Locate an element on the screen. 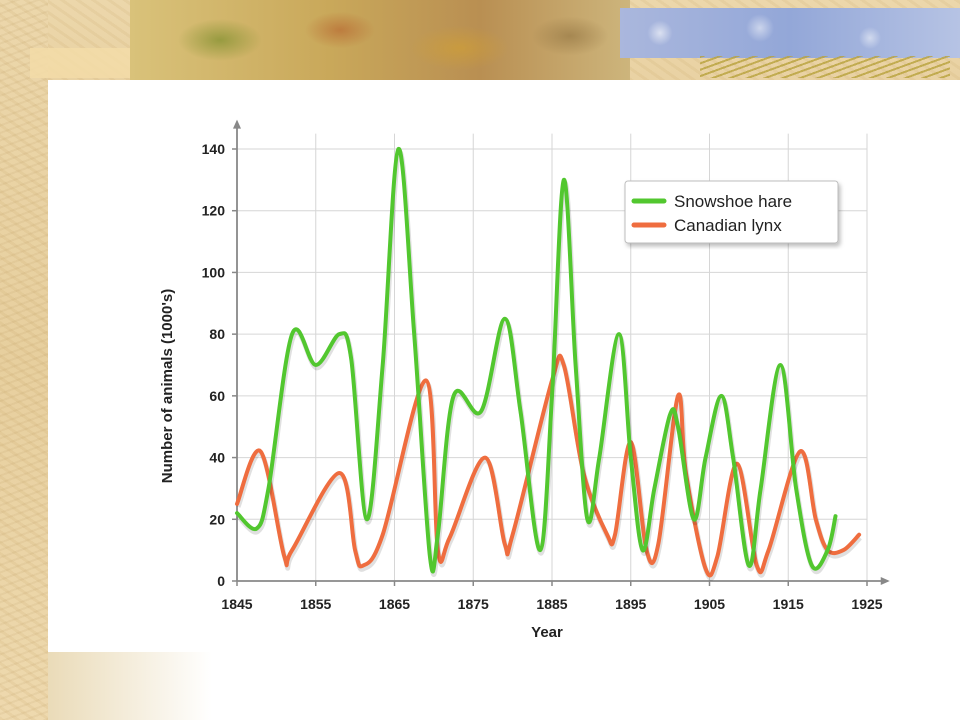 The width and height of the screenshot is (960, 720). x-tick-label: 1925 is located at coordinates (866, 604).